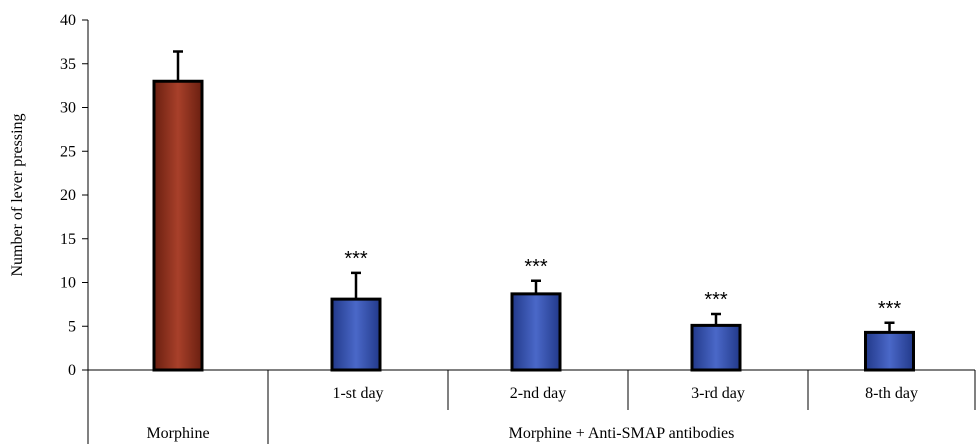  What do you see at coordinates (538, 393) in the screenshot?
I see `x-category-label: 2-nd day` at bounding box center [538, 393].